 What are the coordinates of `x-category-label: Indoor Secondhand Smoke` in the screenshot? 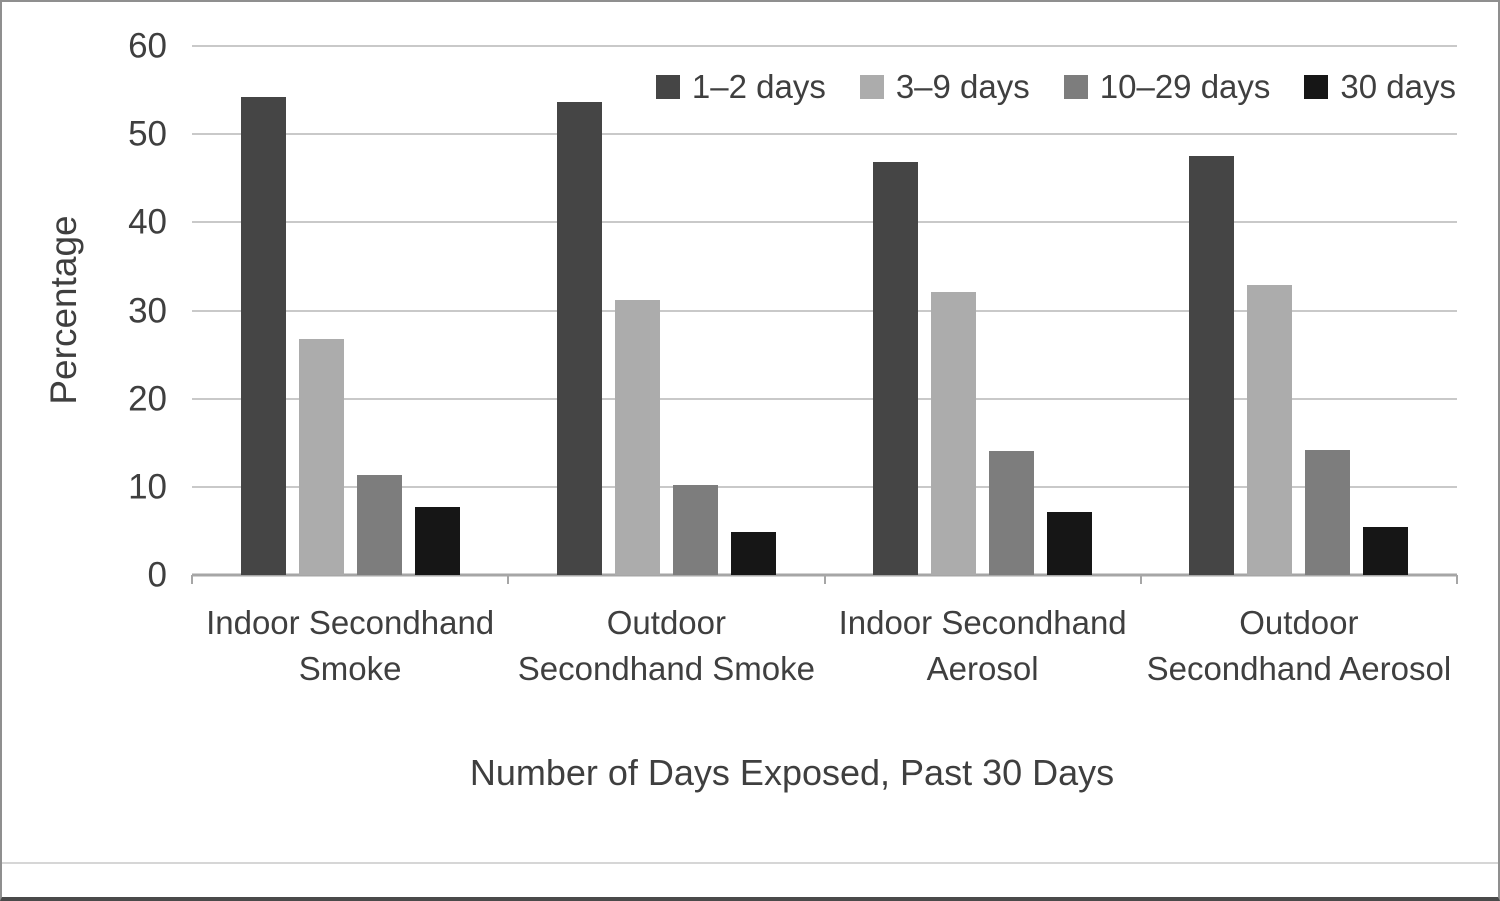 It's located at (350, 646).